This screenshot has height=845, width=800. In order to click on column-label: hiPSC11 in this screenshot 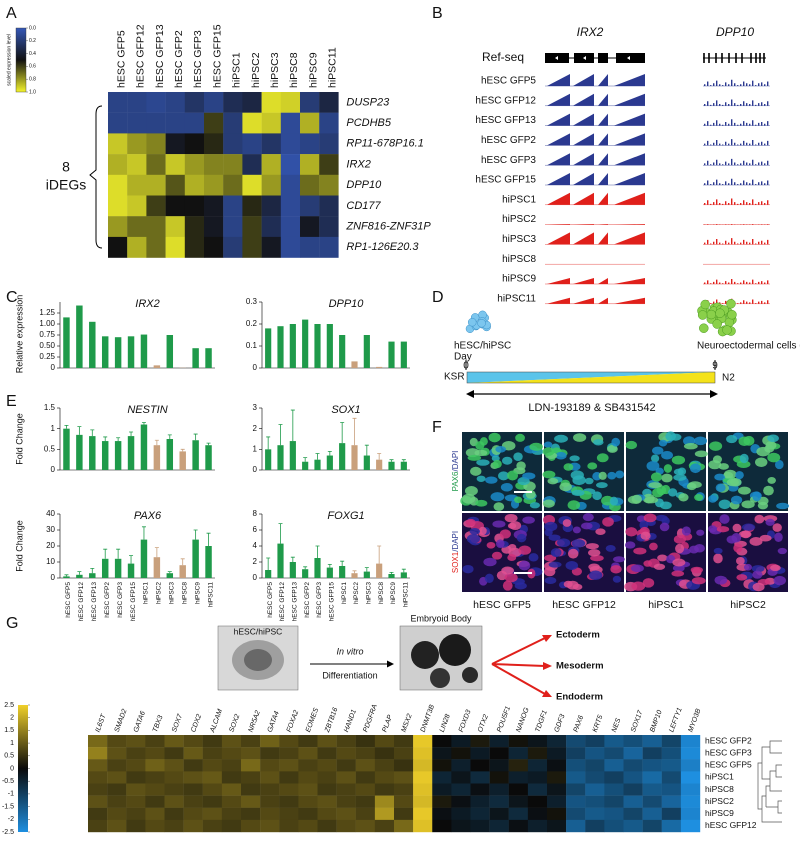, I will do `click(333, 67)`.